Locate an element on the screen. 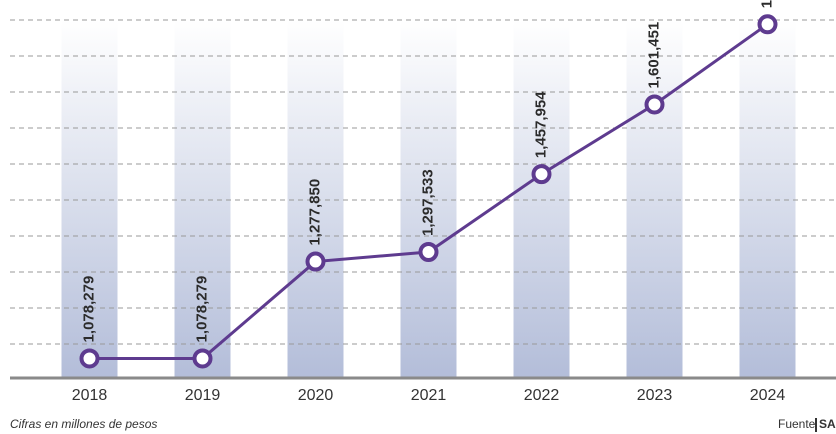 The height and width of the screenshot is (434, 836). x-tick-label: 2024 is located at coordinates (768, 395).